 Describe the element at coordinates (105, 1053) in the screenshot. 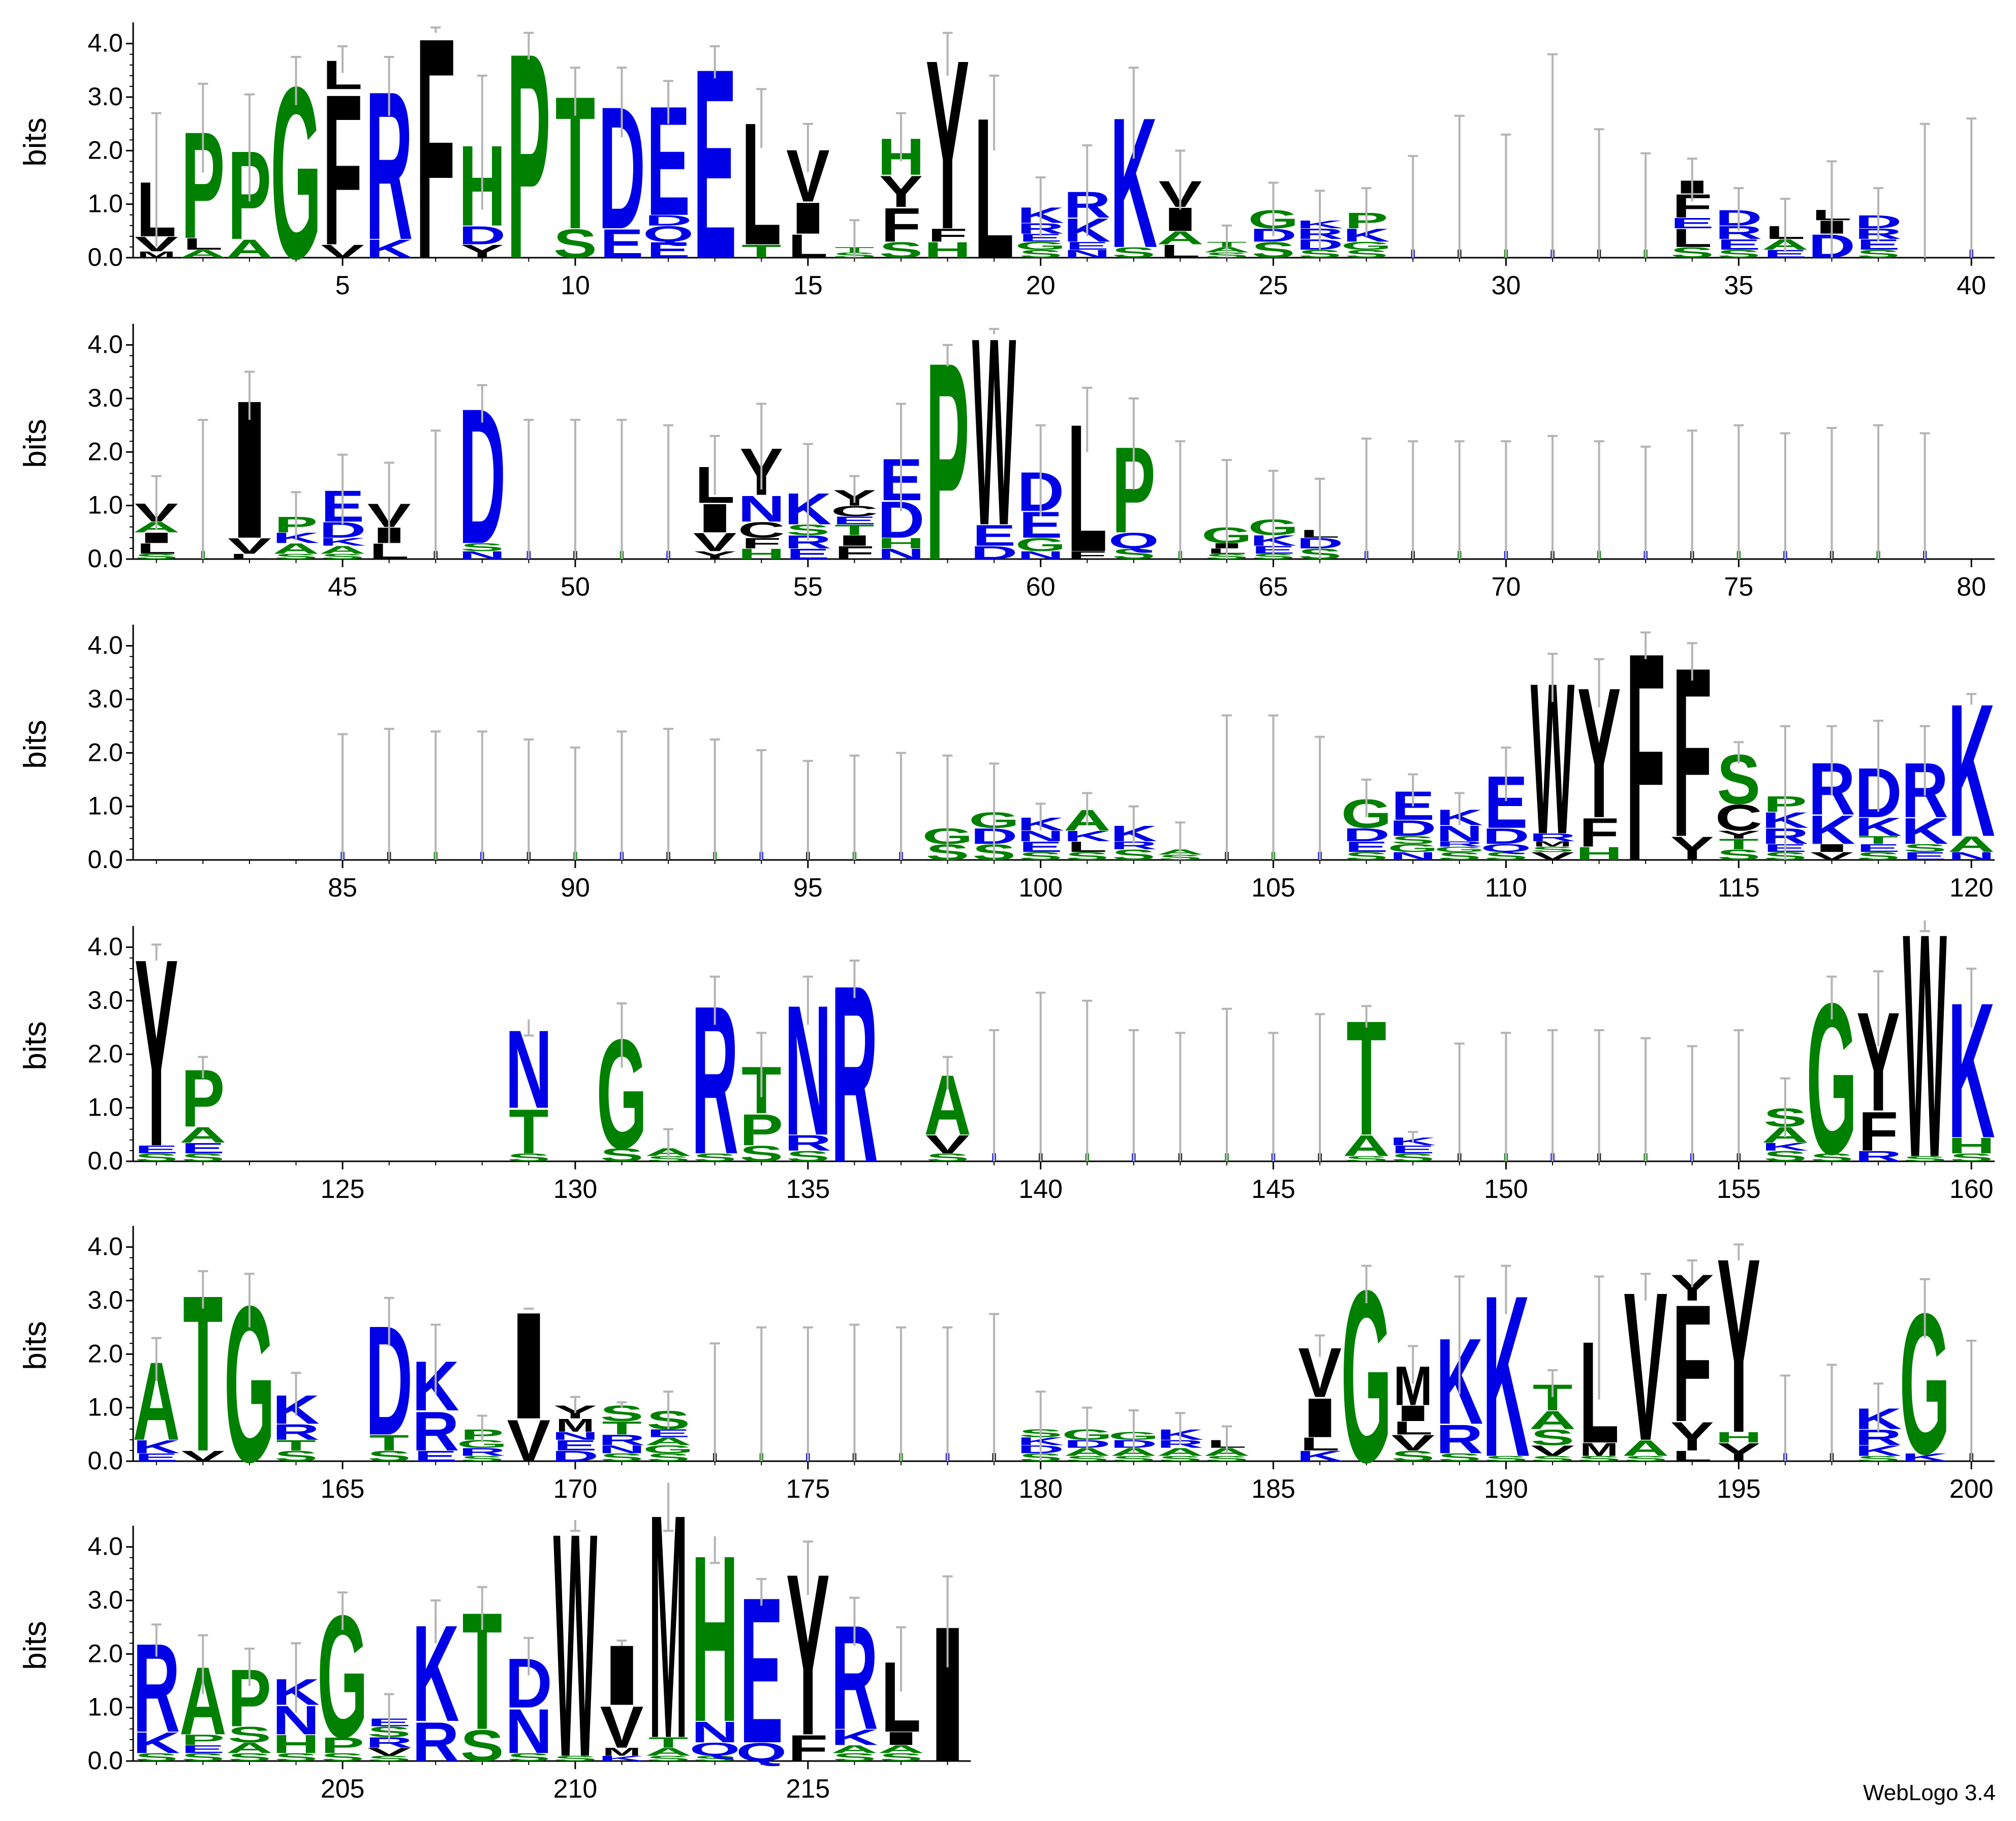

I see `y-tick-label: 2.0` at that location.